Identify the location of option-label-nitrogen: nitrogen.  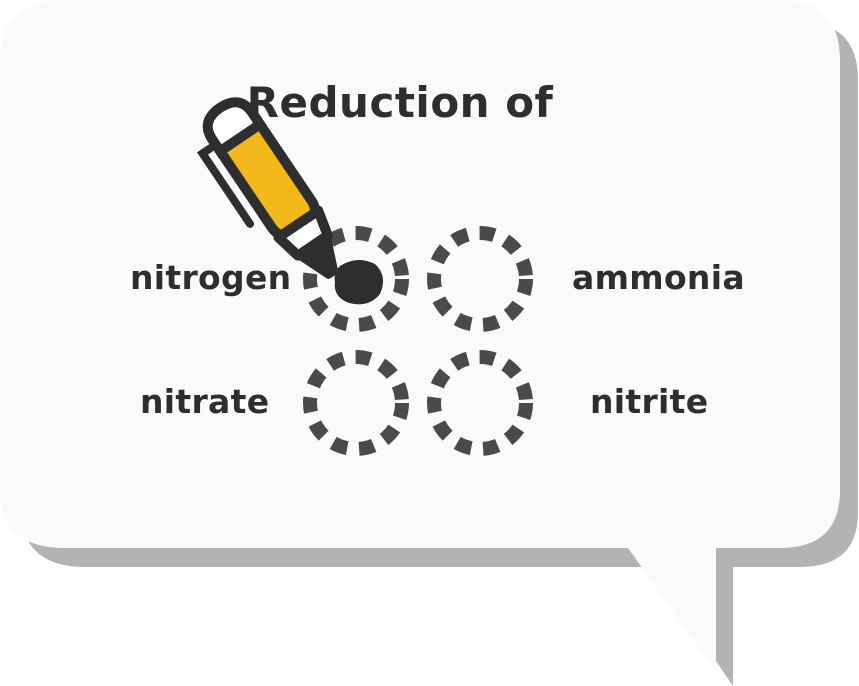
(210, 277).